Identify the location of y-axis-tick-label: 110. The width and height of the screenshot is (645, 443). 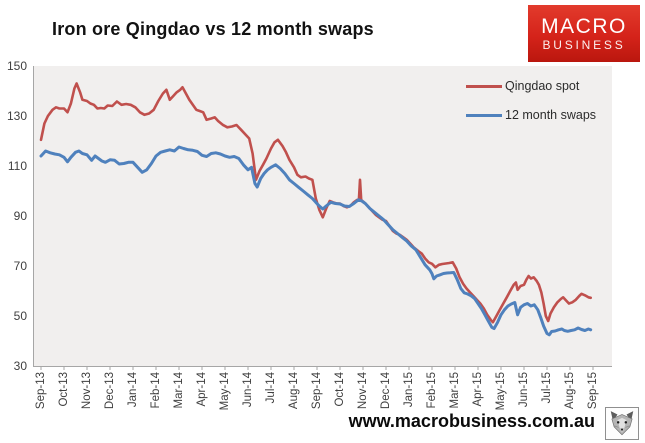
(17, 166).